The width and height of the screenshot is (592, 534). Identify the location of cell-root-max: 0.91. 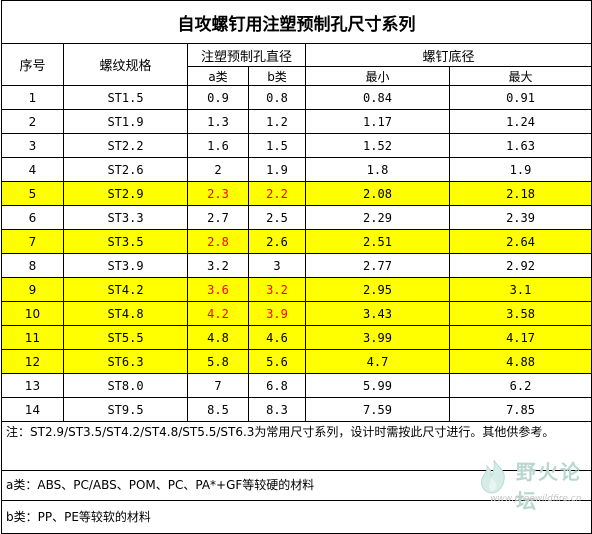
(520, 97).